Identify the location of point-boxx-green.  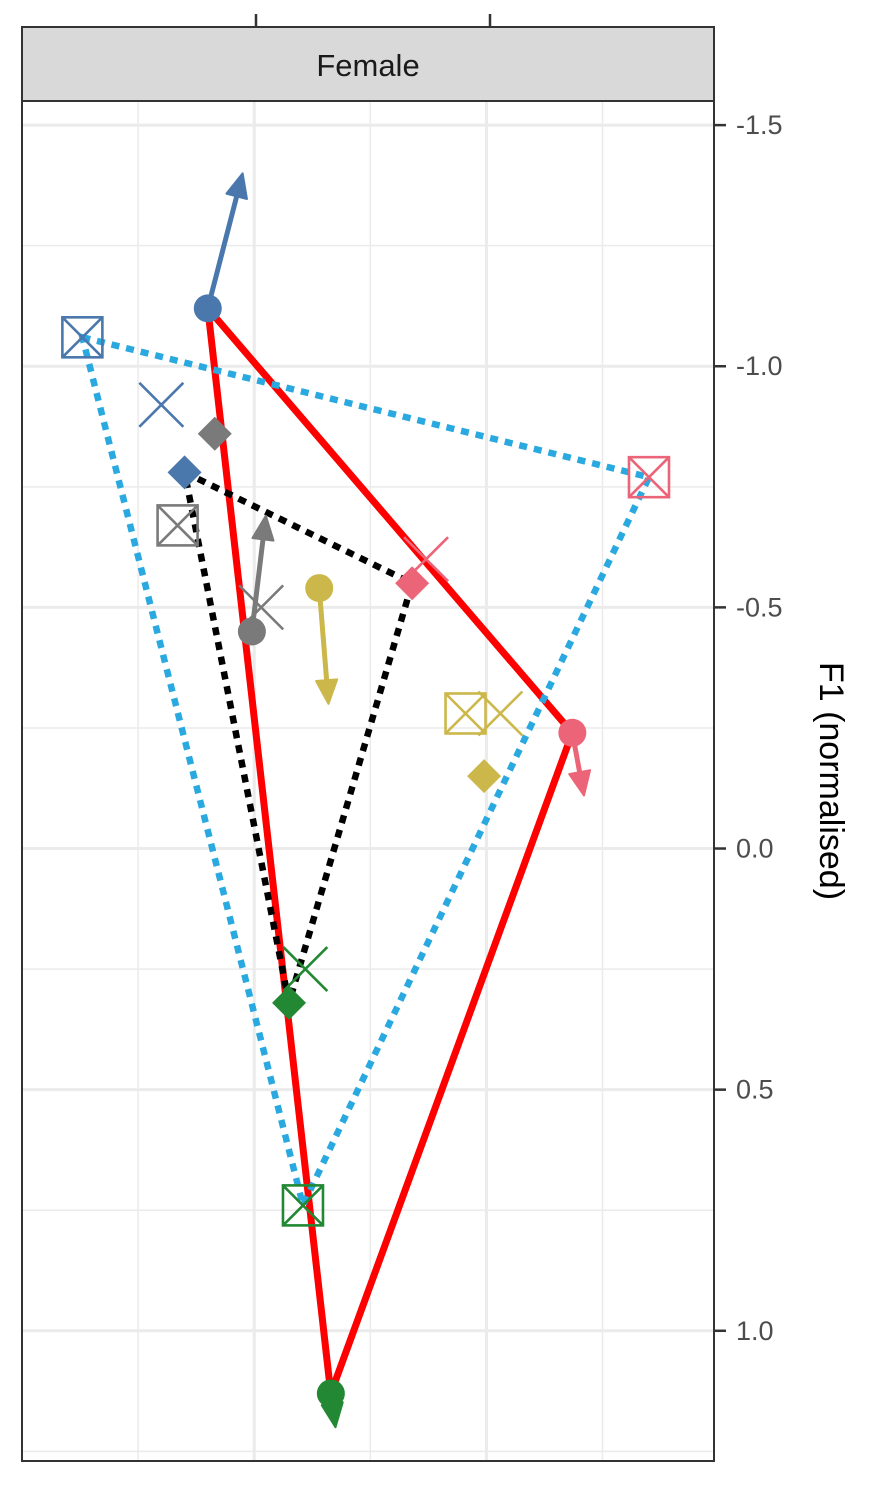
(303, 1205).